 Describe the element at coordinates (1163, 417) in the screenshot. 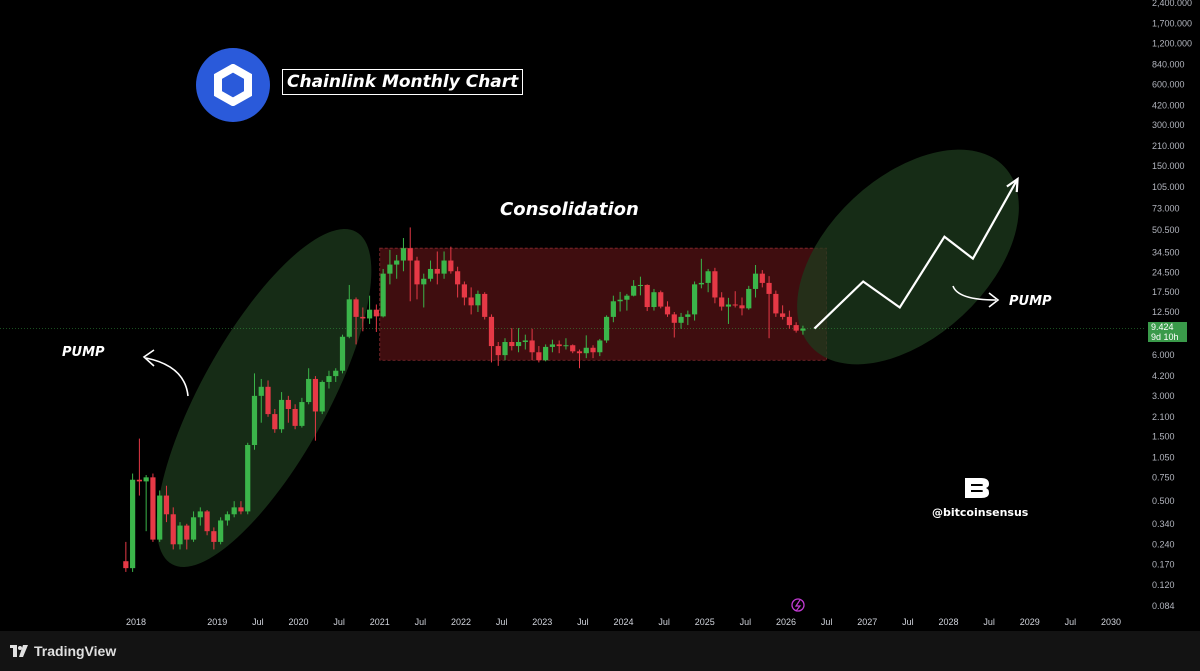

I see `y-tick-label: 2.100` at that location.